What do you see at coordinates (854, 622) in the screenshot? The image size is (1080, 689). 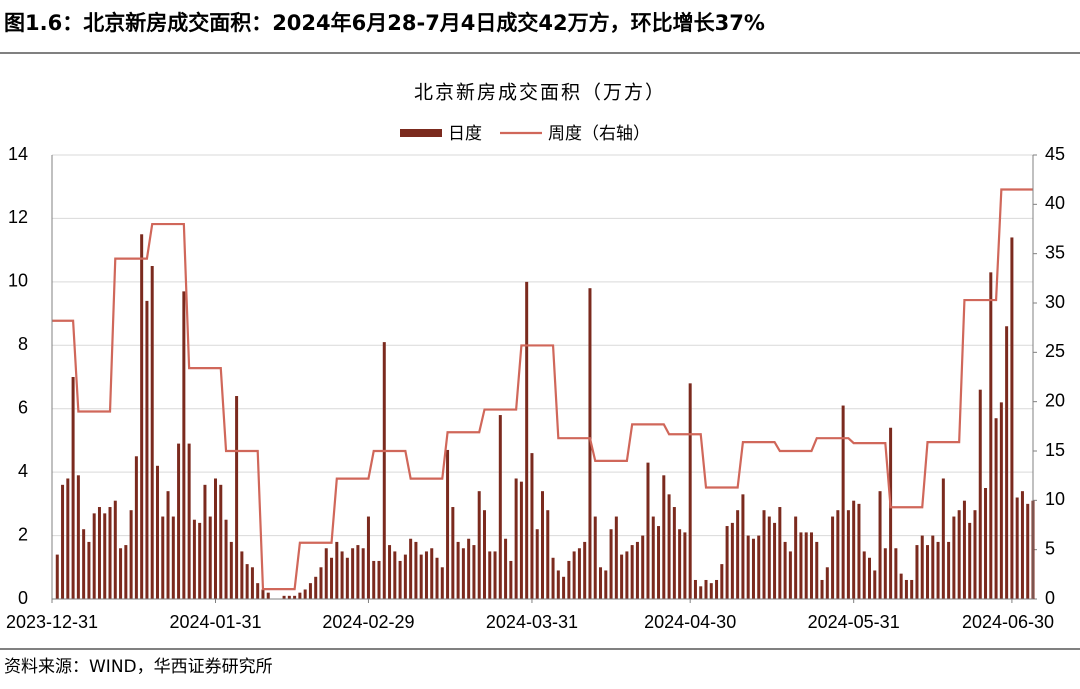 I see `x-tick-label: 2024-05-31` at bounding box center [854, 622].